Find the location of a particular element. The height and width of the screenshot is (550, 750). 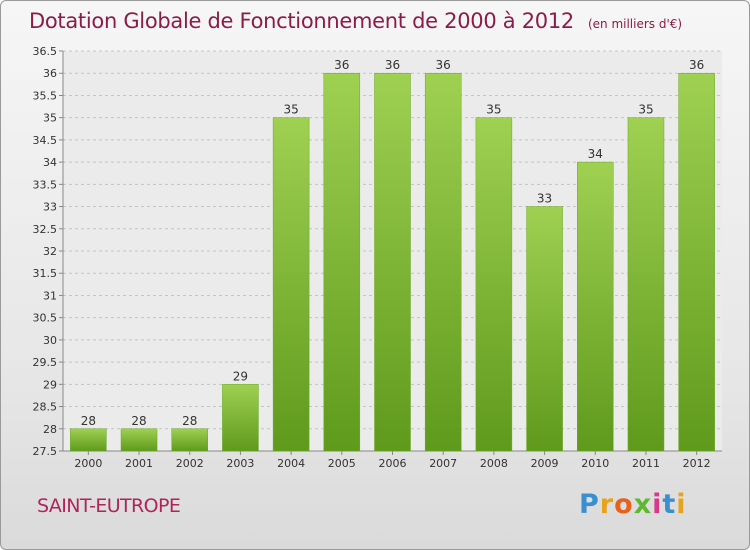

x-tick-label: 2003 is located at coordinates (240, 463).